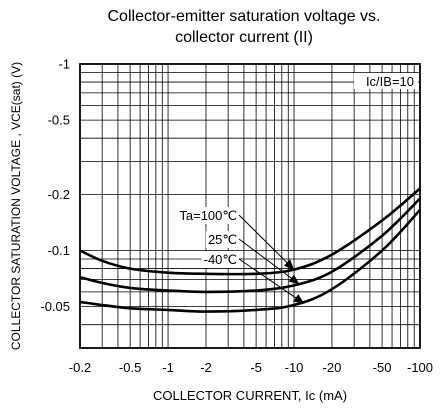 Image resolution: width=442 pixels, height=412 pixels. I want to click on x-tick-label: -1, so click(168, 367).